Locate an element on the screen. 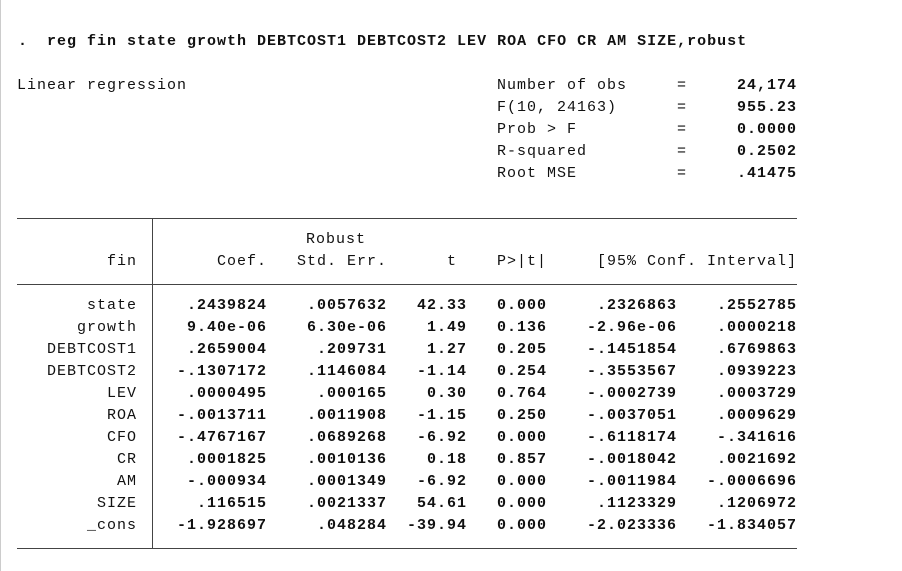  cell-value: -.1307172 is located at coordinates (221, 371).